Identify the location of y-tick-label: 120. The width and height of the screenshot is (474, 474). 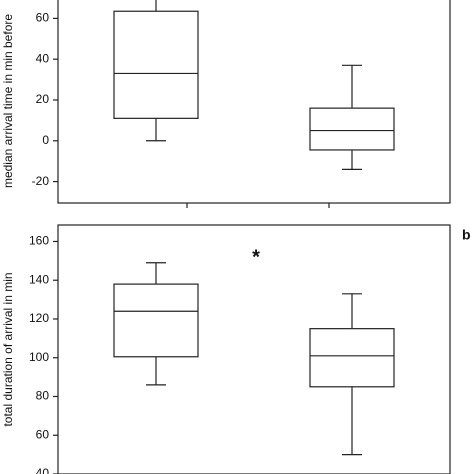
(39, 318).